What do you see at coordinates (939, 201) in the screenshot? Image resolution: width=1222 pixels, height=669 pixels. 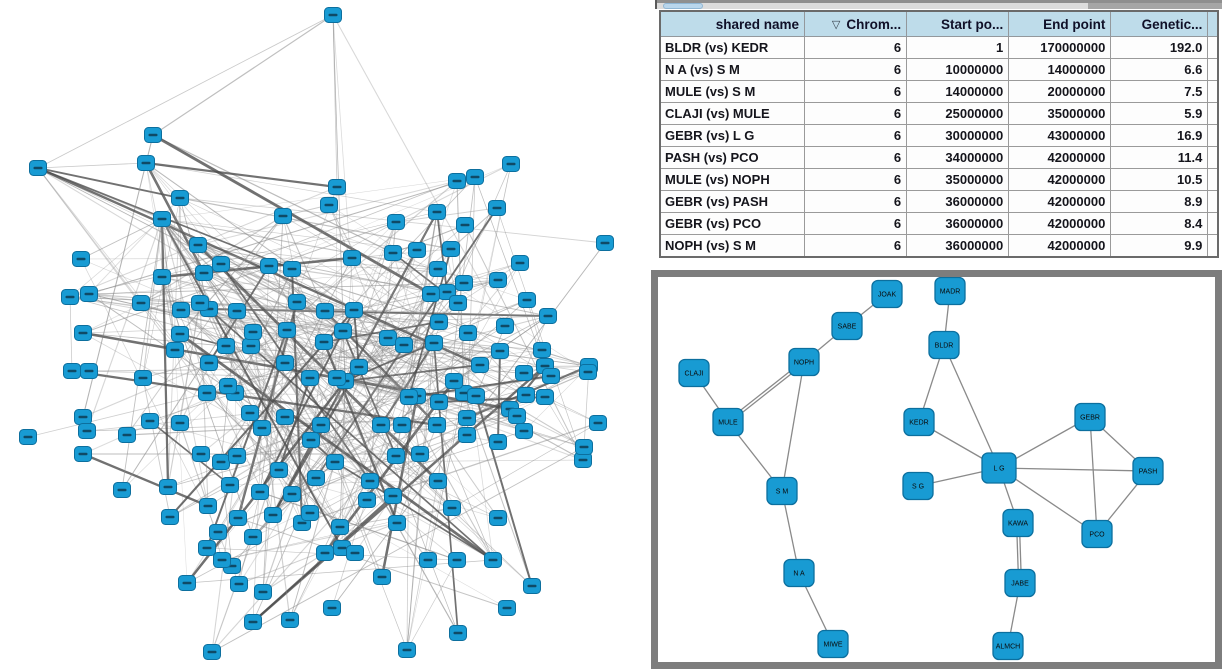 I see `table-row: GEBR (vs) PASH 6 36000000 42000000 8.9` at bounding box center [939, 201].